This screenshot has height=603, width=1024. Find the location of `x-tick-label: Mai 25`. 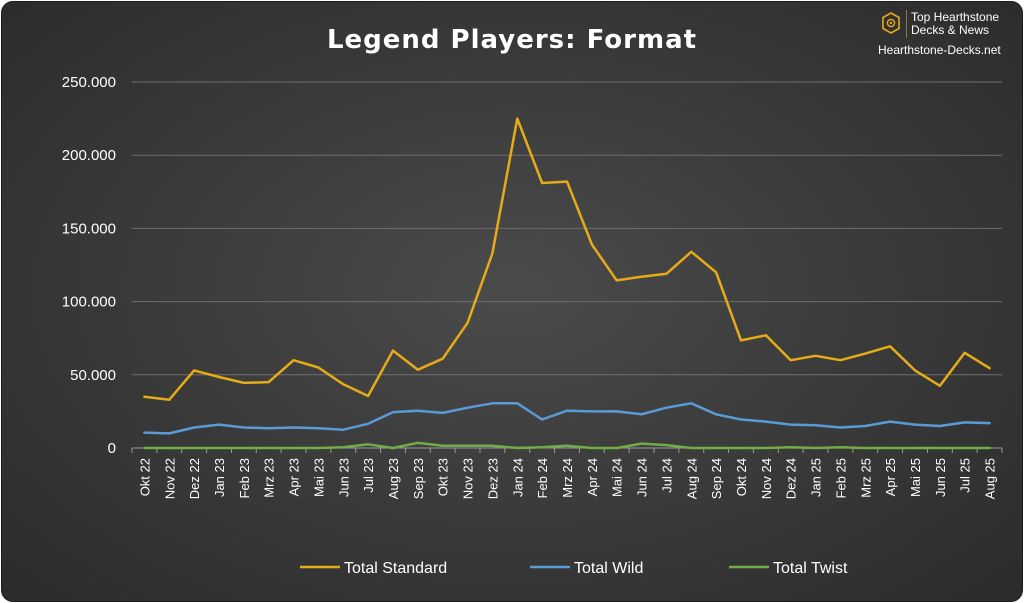

x-tick-label: Mai 25 is located at coordinates (915, 477).